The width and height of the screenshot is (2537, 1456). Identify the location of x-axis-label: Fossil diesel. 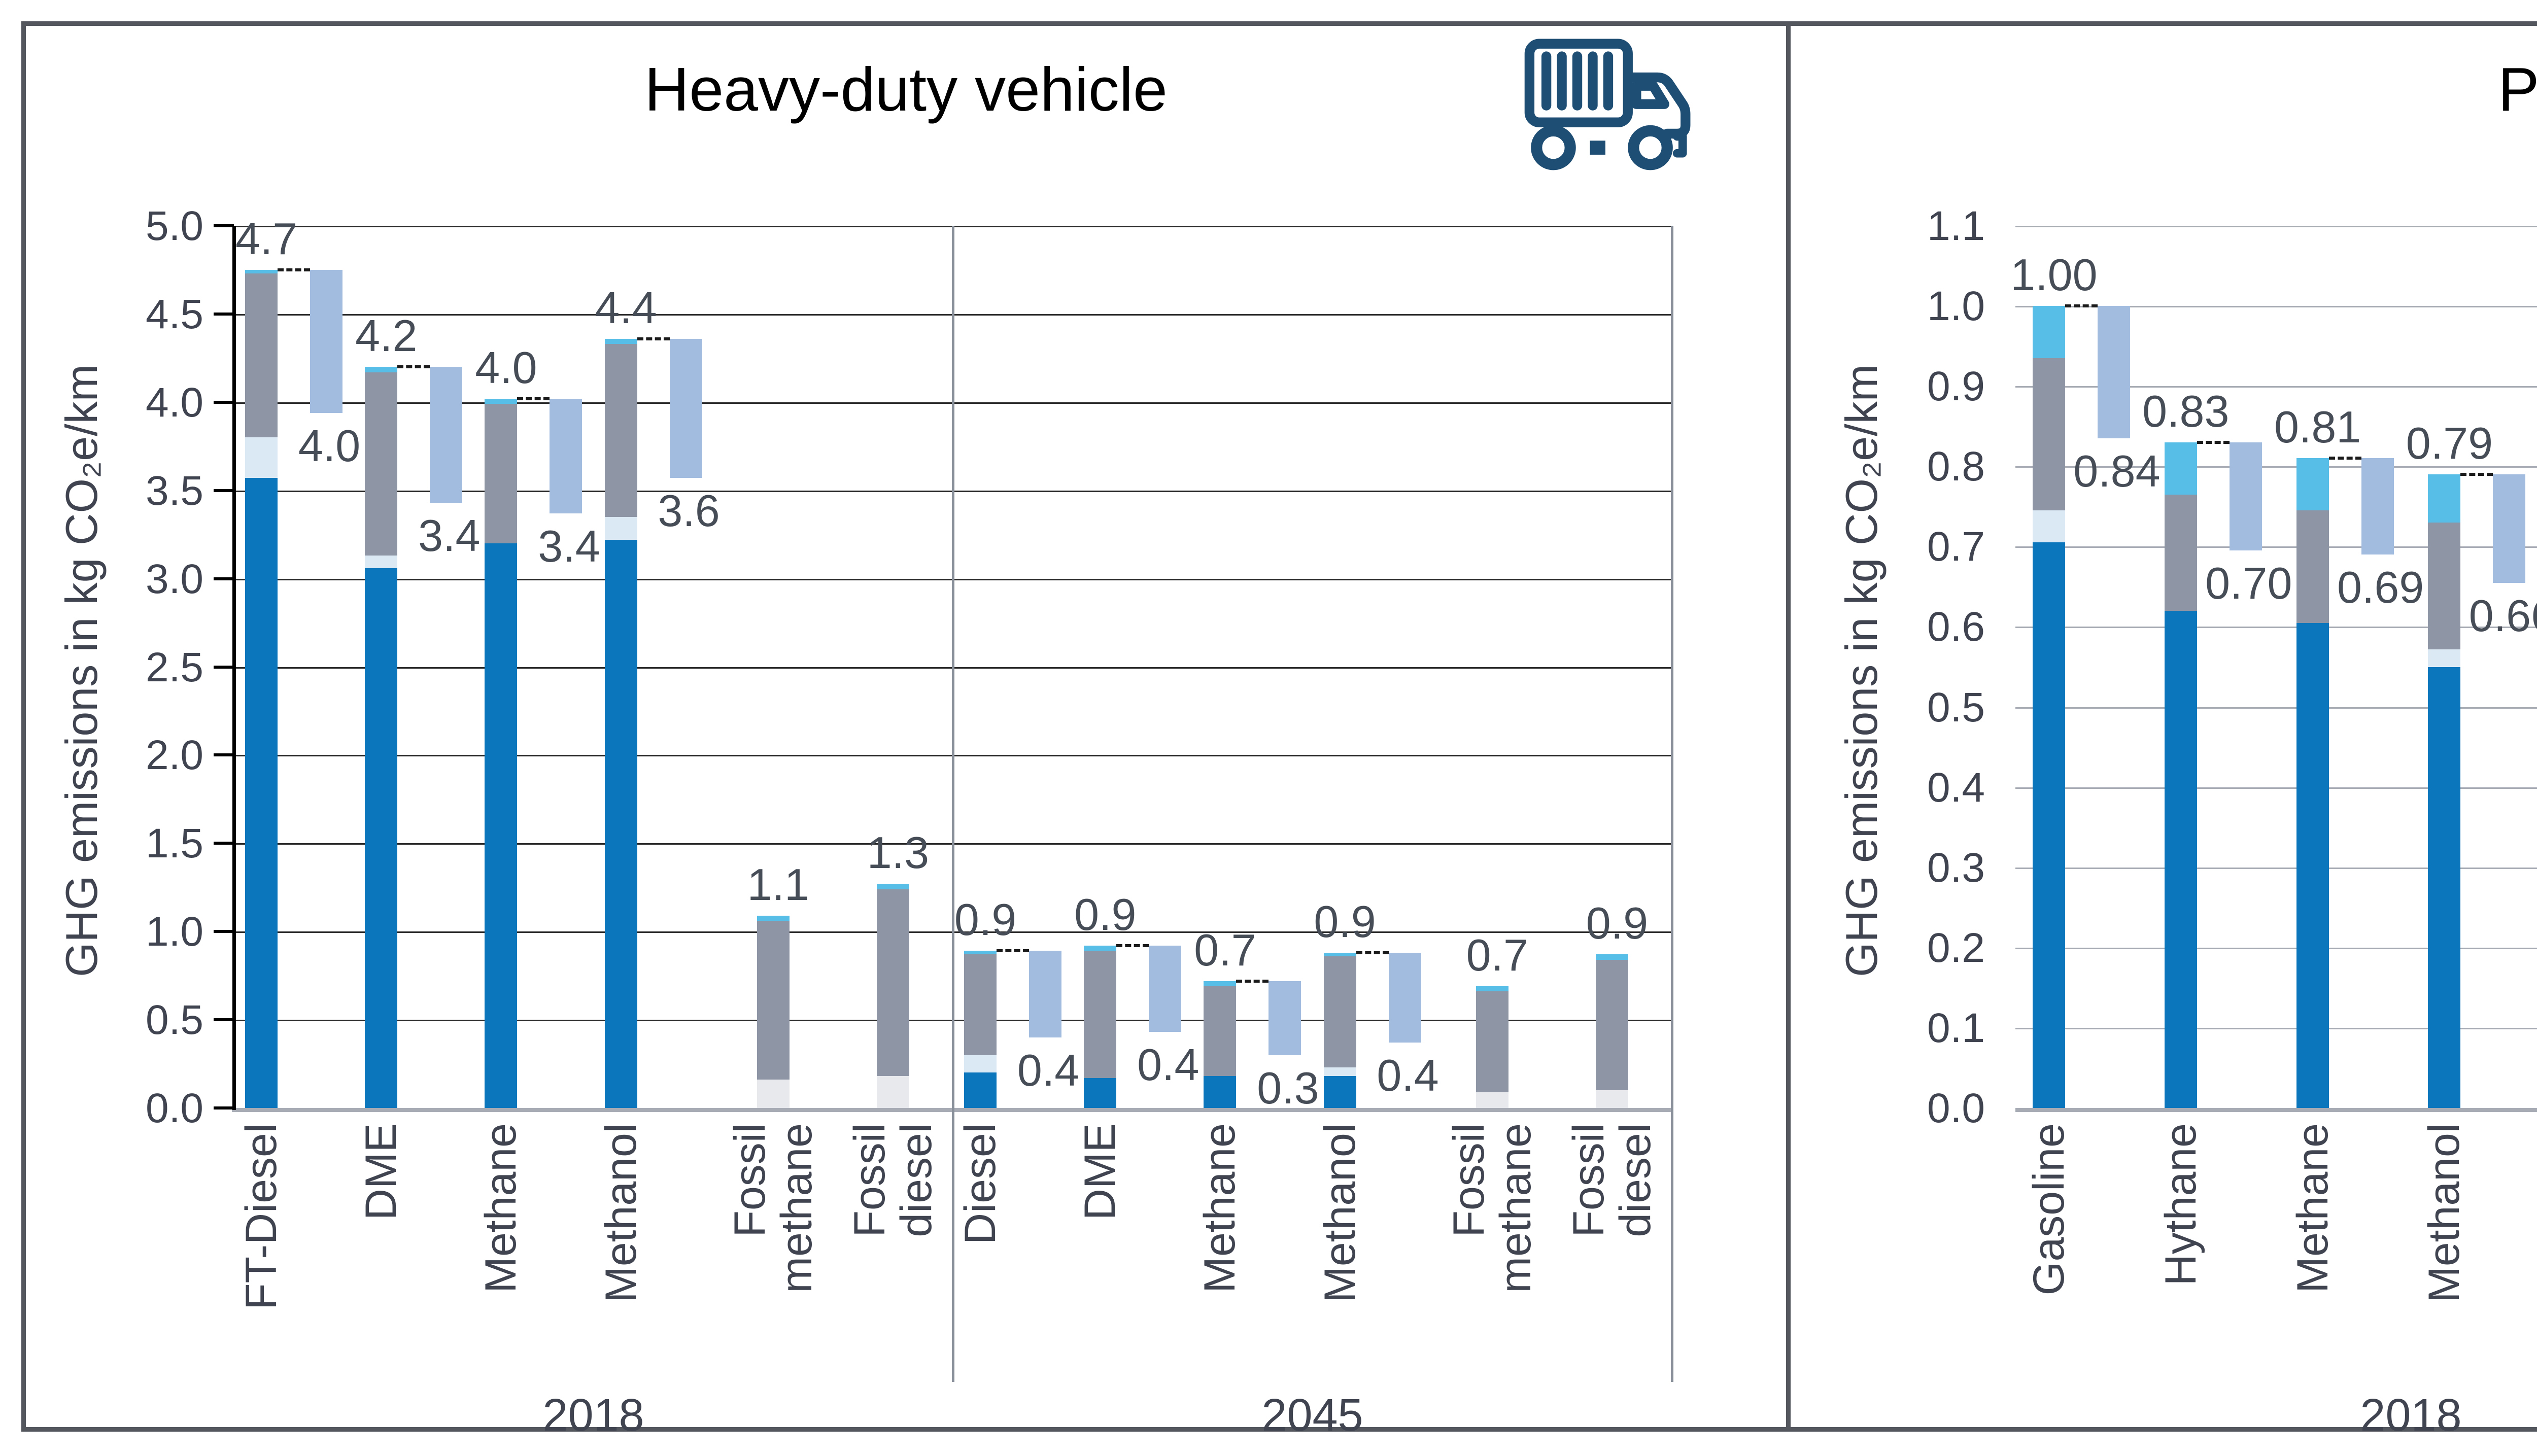
(1612, 1180).